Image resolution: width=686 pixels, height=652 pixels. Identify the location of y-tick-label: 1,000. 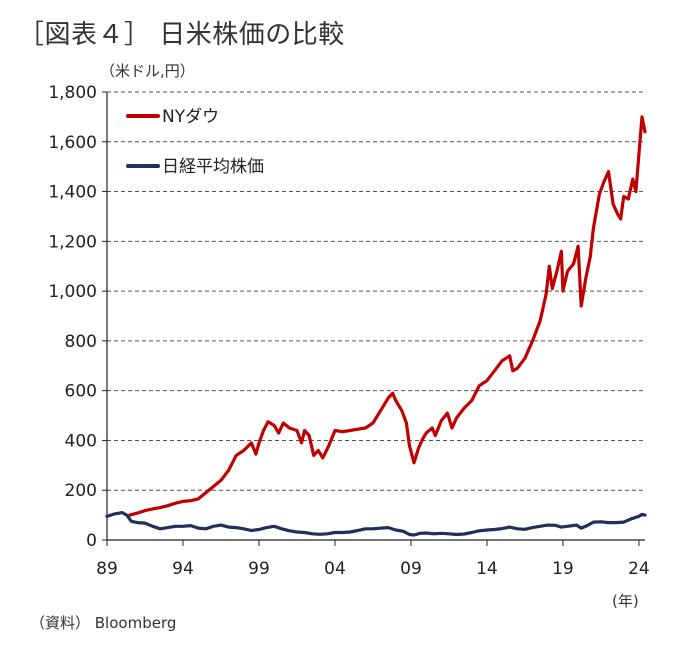
(72, 292).